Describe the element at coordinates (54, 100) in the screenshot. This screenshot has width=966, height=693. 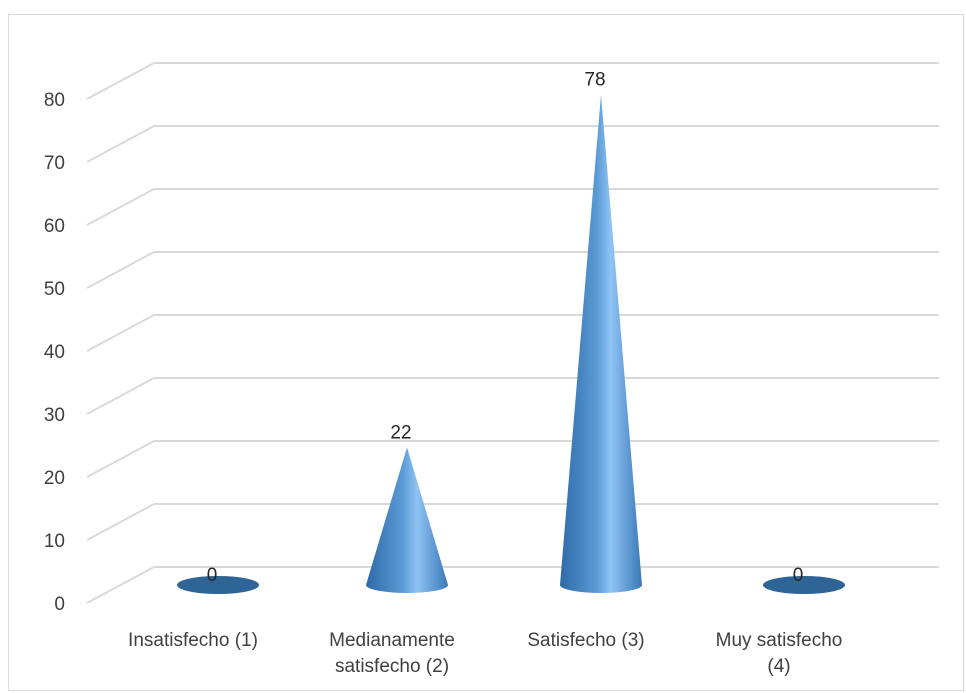
I see `y-tick-label: 80` at that location.